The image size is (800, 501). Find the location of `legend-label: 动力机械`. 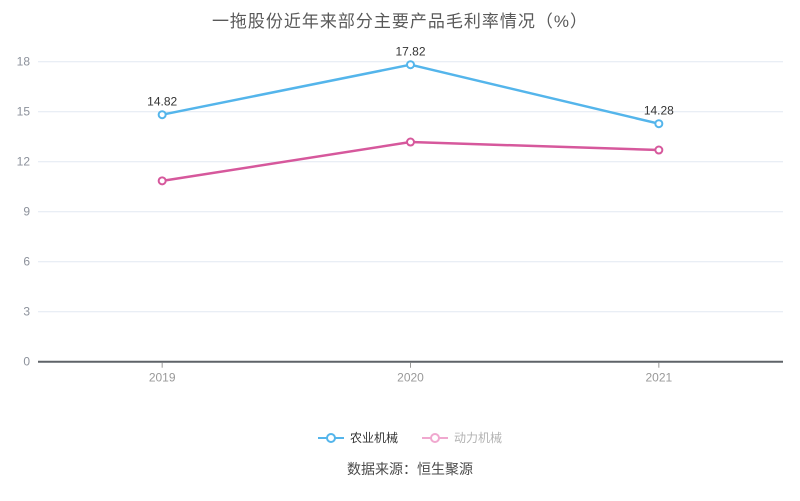

legend-label: 动力机械 is located at coordinates (478, 438).